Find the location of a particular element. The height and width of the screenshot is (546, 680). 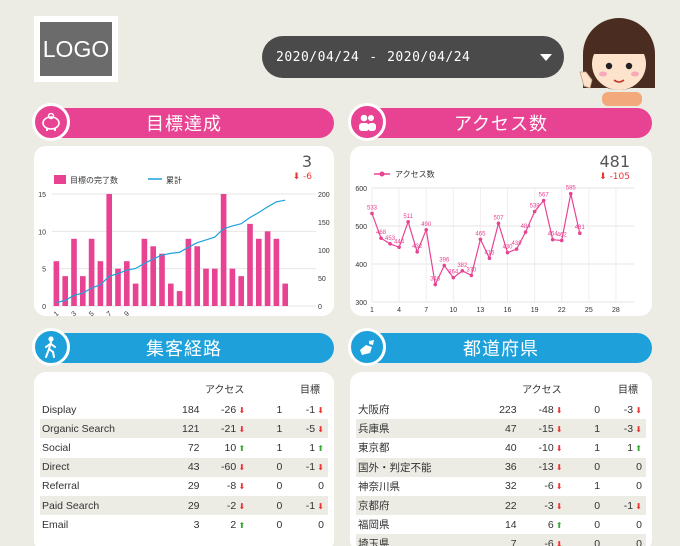

access-value: 22 is located at coordinates (498, 505).